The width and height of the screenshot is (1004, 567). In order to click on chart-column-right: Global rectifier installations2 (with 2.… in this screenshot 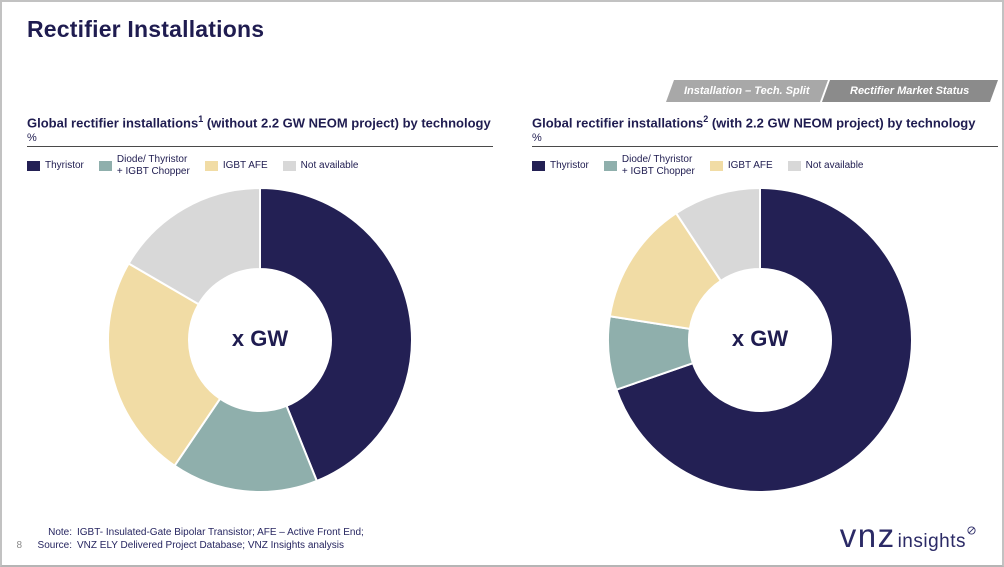, I will do `click(765, 145)`.